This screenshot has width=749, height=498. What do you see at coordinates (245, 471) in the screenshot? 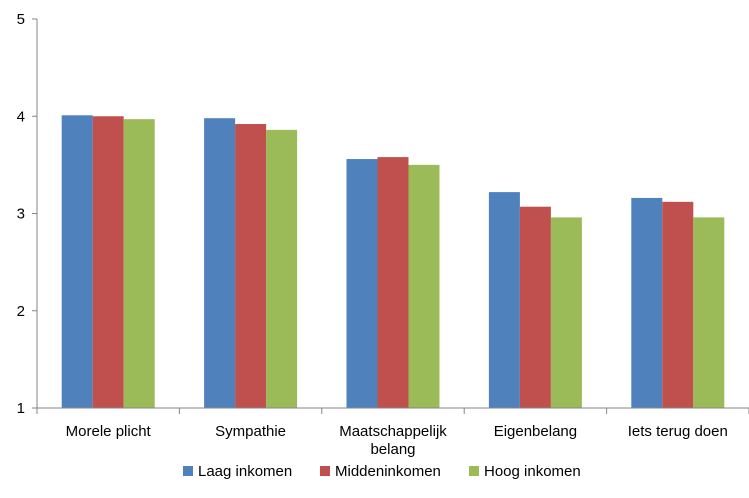
I see `legend-label: Laag inkomen` at bounding box center [245, 471].